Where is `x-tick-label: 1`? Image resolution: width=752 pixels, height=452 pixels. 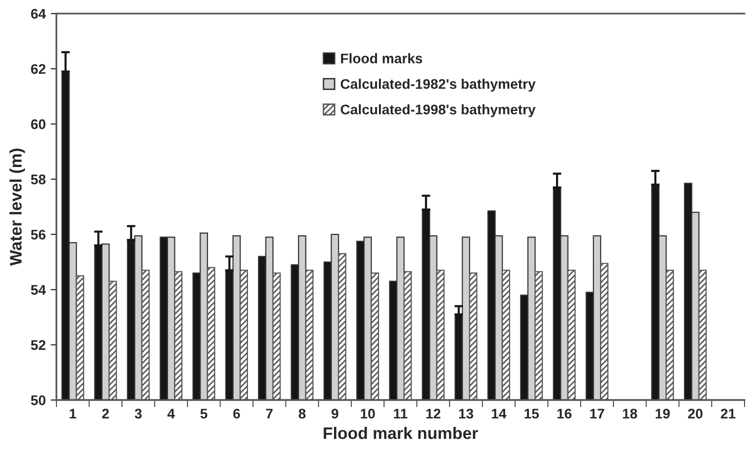
x-tick-label: 1 is located at coordinates (73, 413).